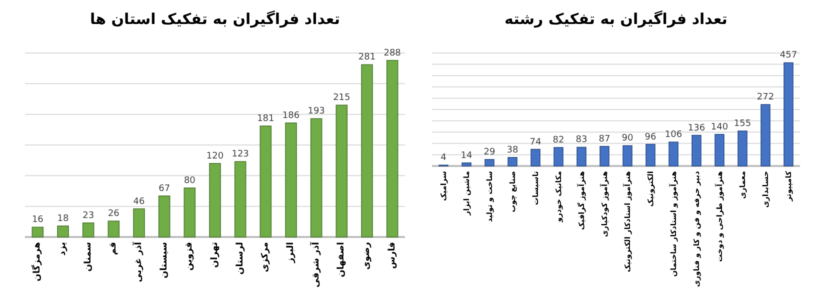 This screenshot has width=826, height=289. I want to click on x-tick-label: البرز, so click(291, 253).